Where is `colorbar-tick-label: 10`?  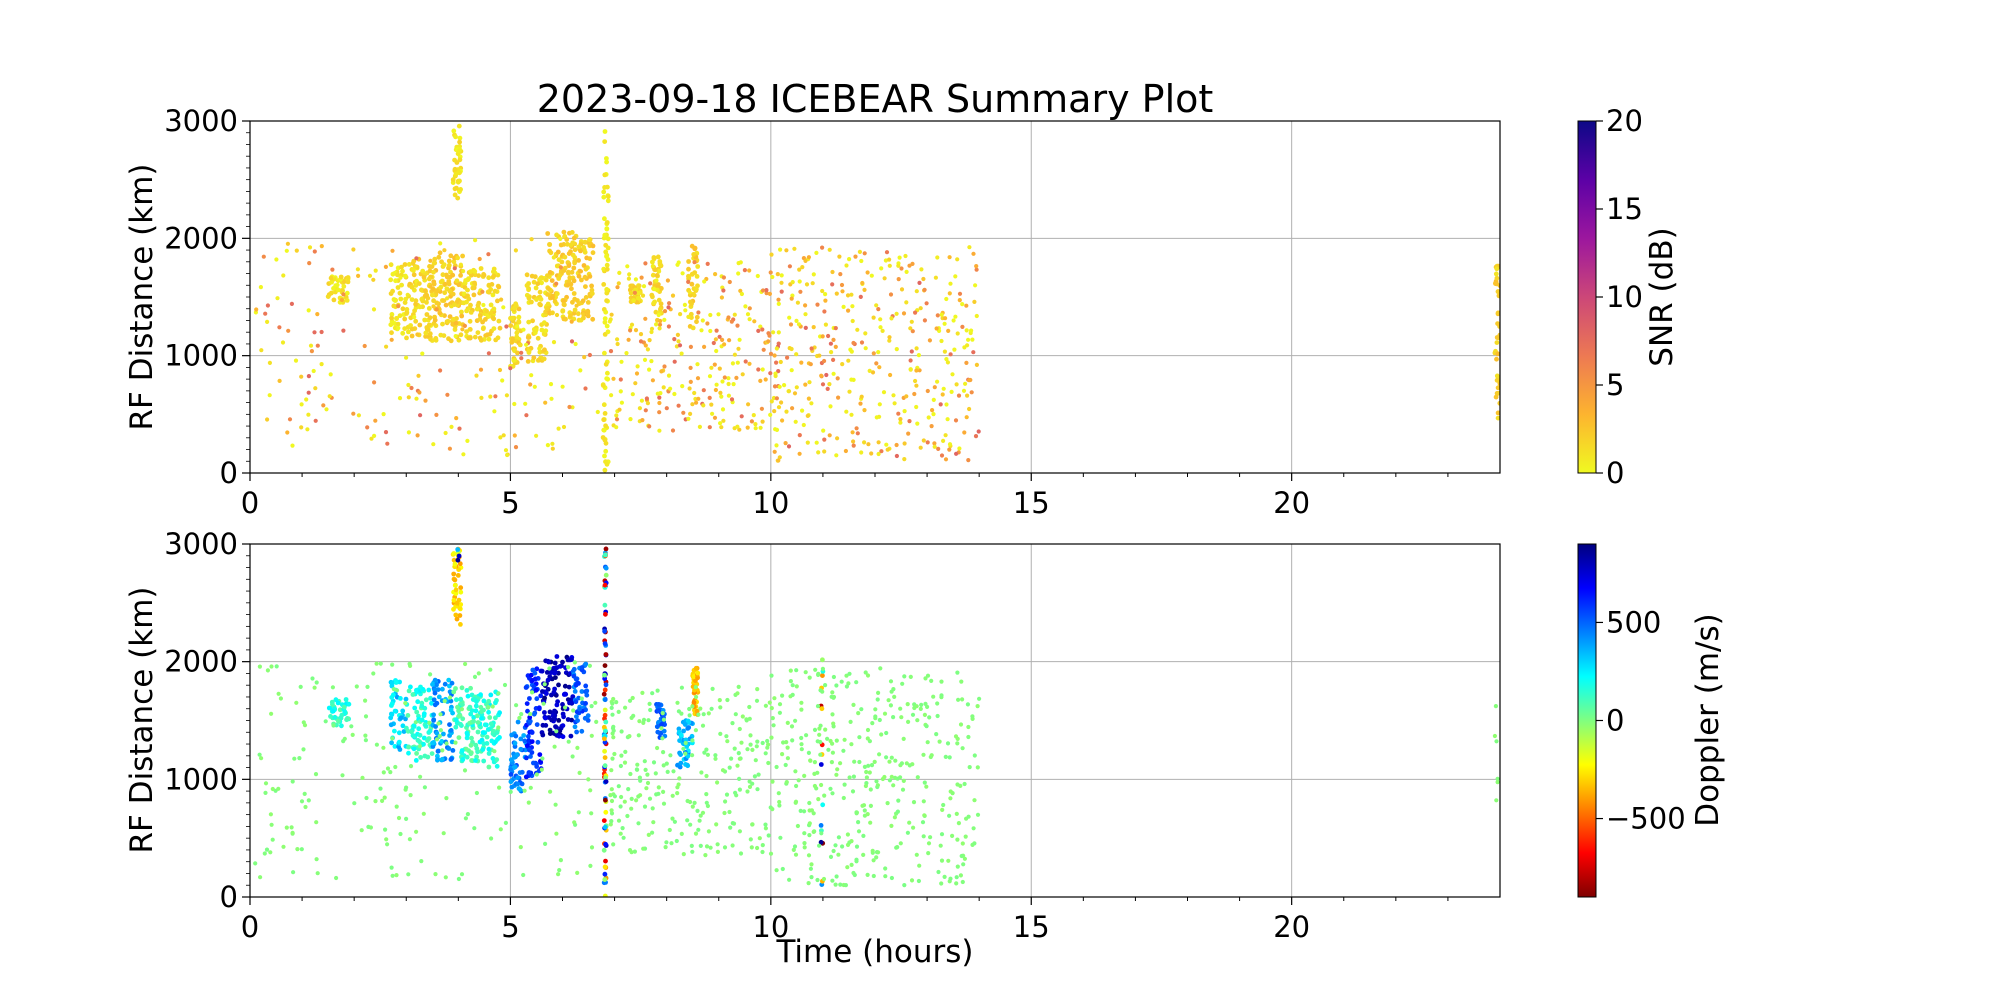 colorbar-tick-label: 10 is located at coordinates (1624, 297).